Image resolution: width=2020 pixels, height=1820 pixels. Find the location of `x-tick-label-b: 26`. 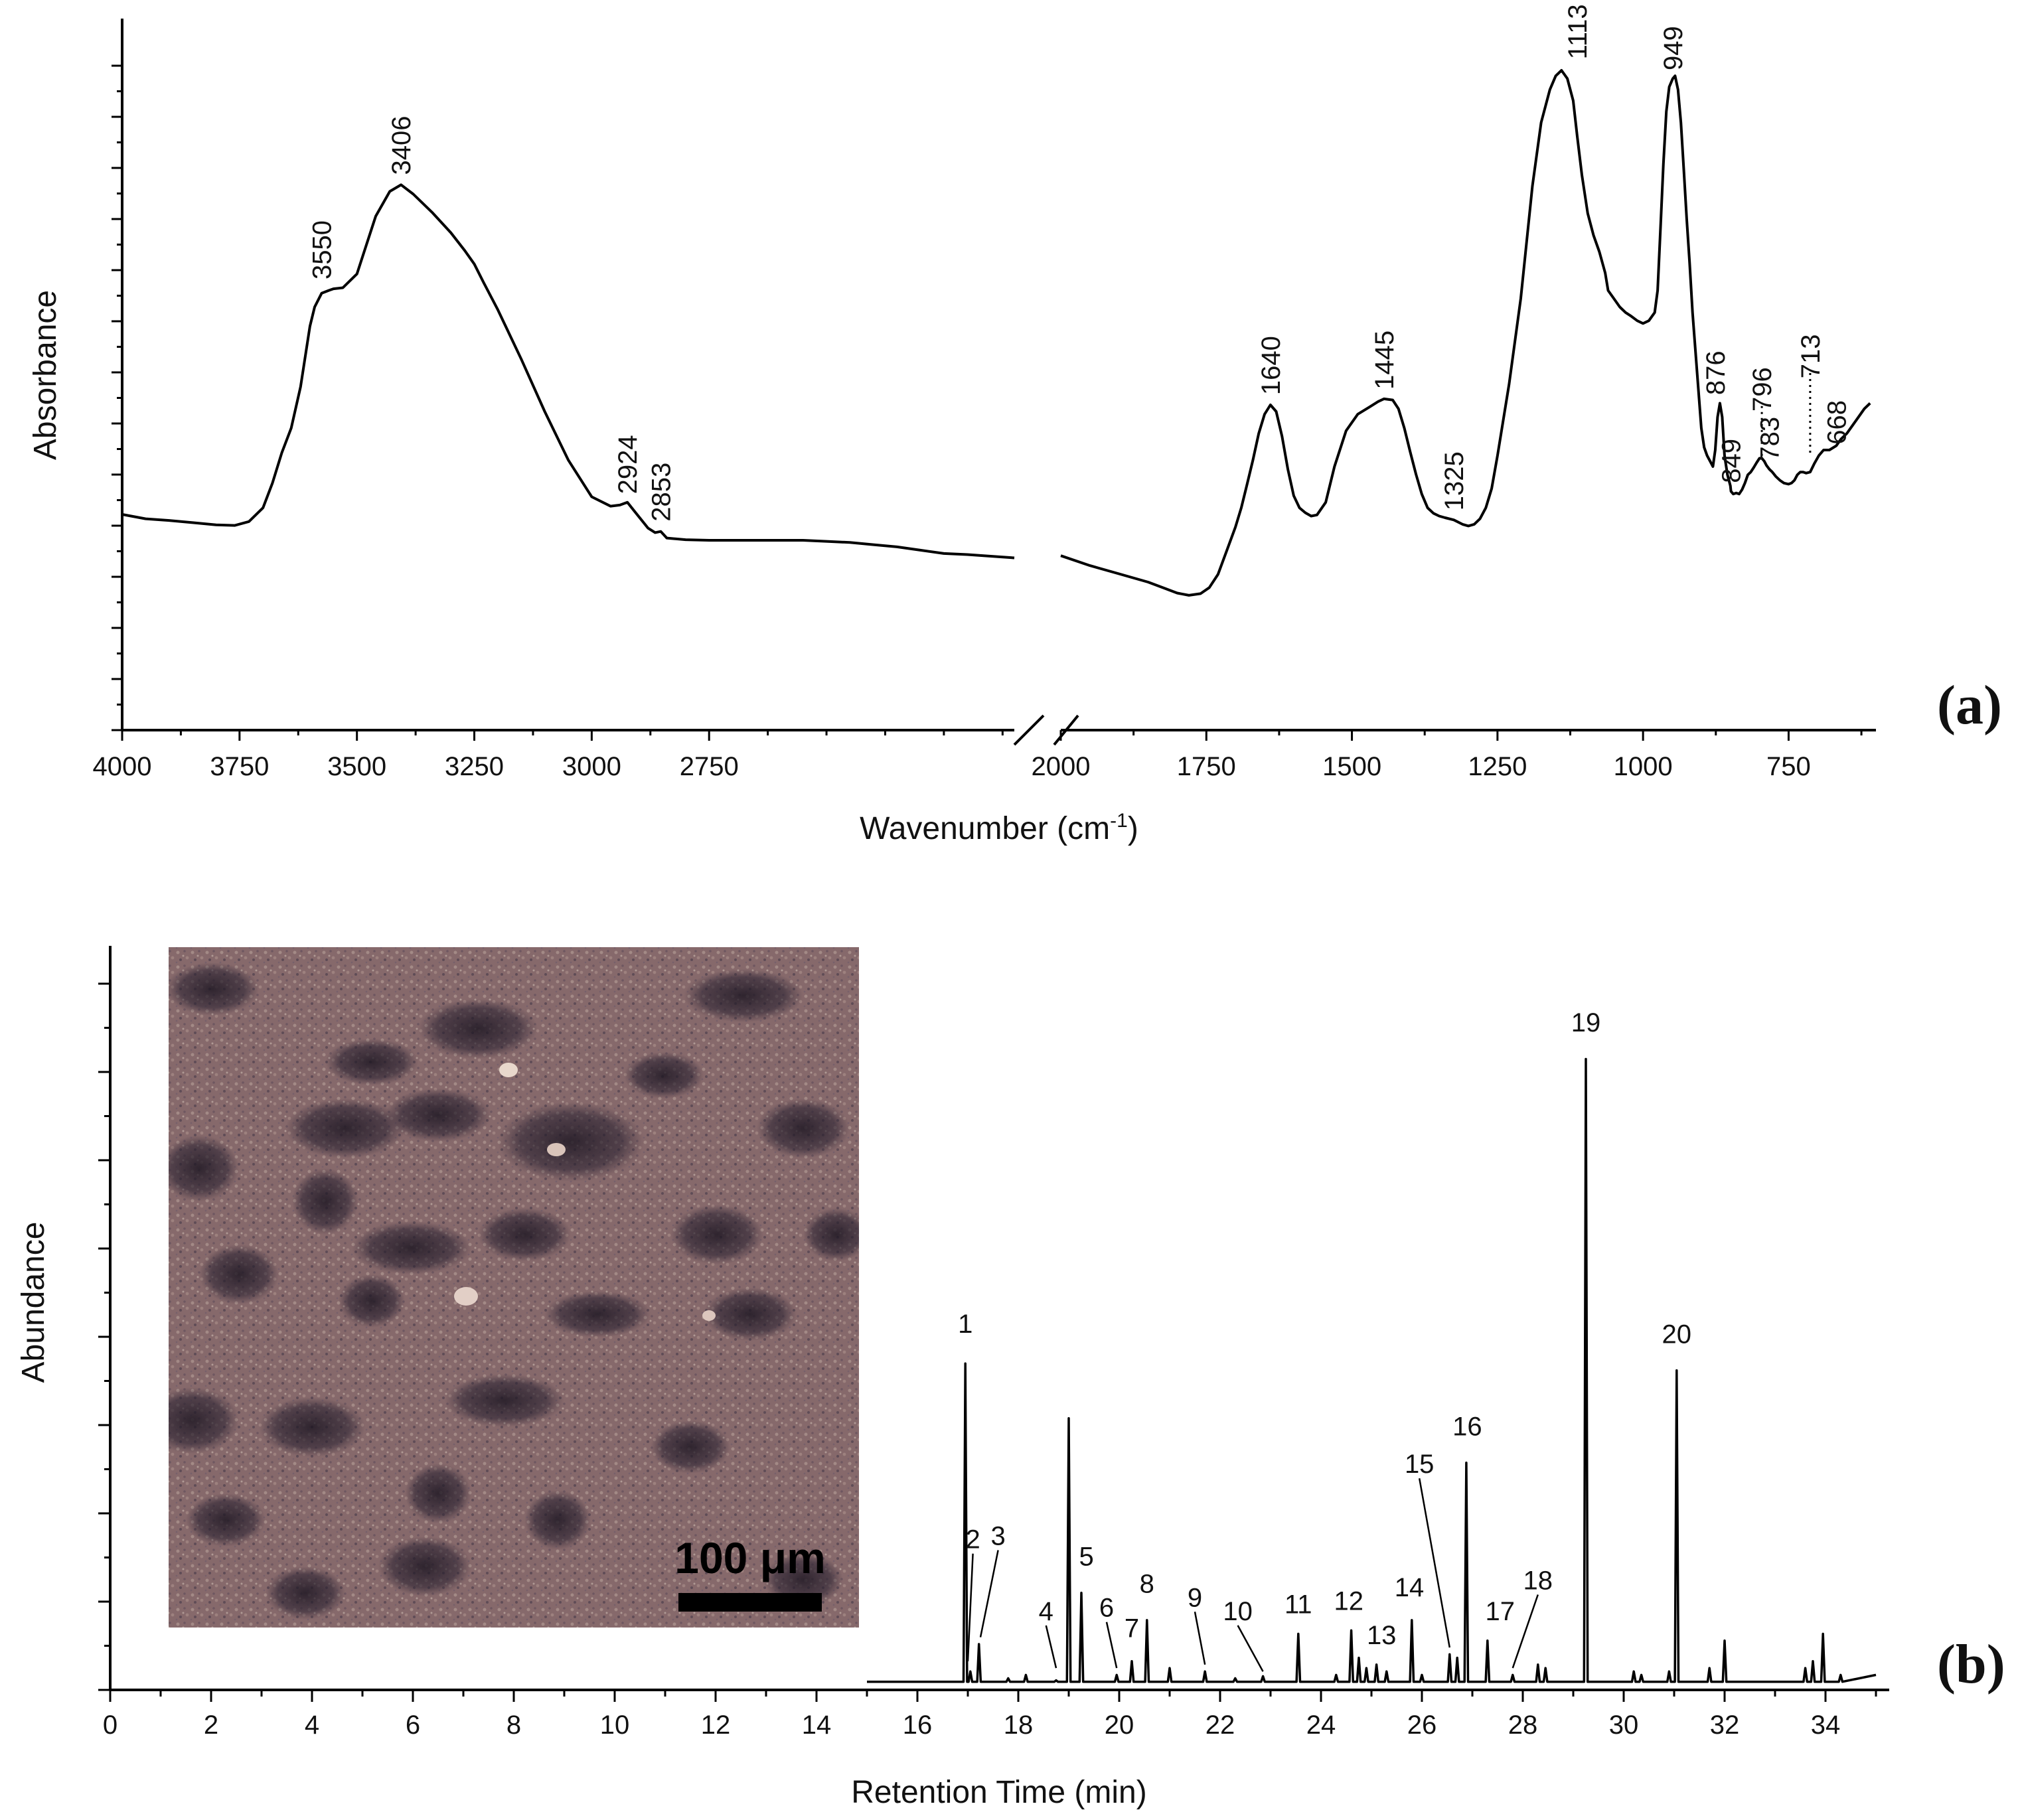

x-tick-label-b: 26 is located at coordinates (1422, 1725).